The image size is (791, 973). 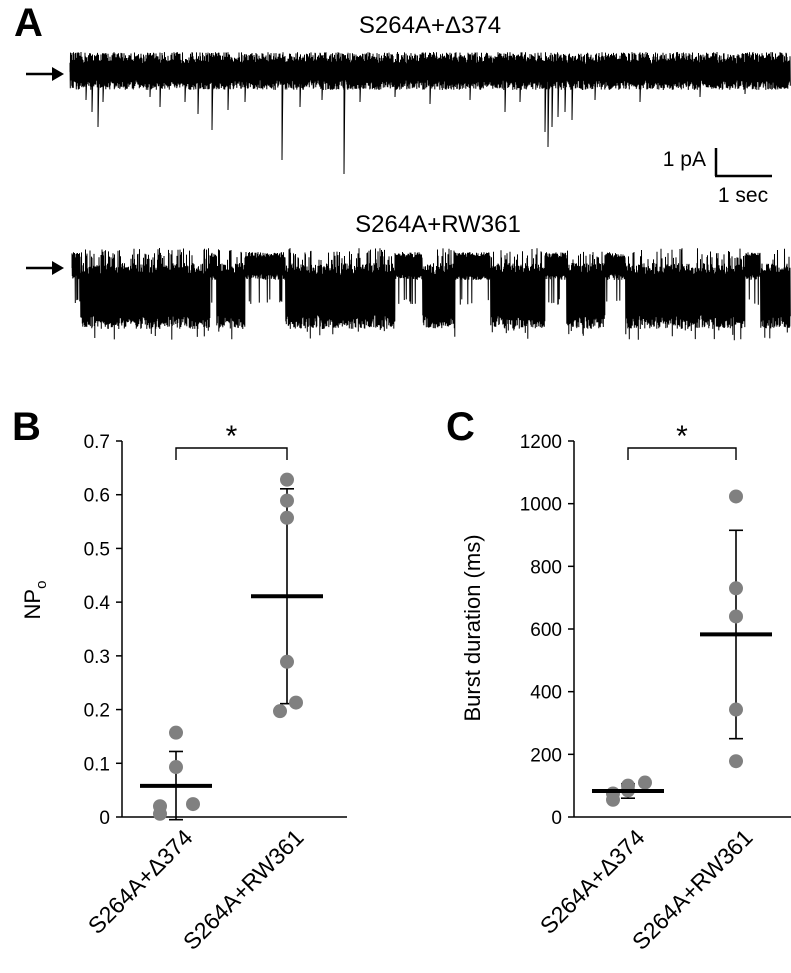 What do you see at coordinates (45, 268) in the screenshot?
I see `trace2-arrow` at bounding box center [45, 268].